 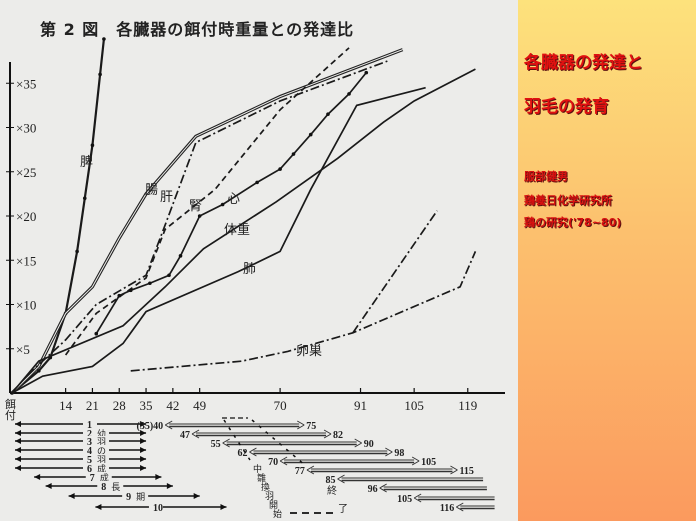 I want to click on author: 服部健男, so click(x=546, y=176).